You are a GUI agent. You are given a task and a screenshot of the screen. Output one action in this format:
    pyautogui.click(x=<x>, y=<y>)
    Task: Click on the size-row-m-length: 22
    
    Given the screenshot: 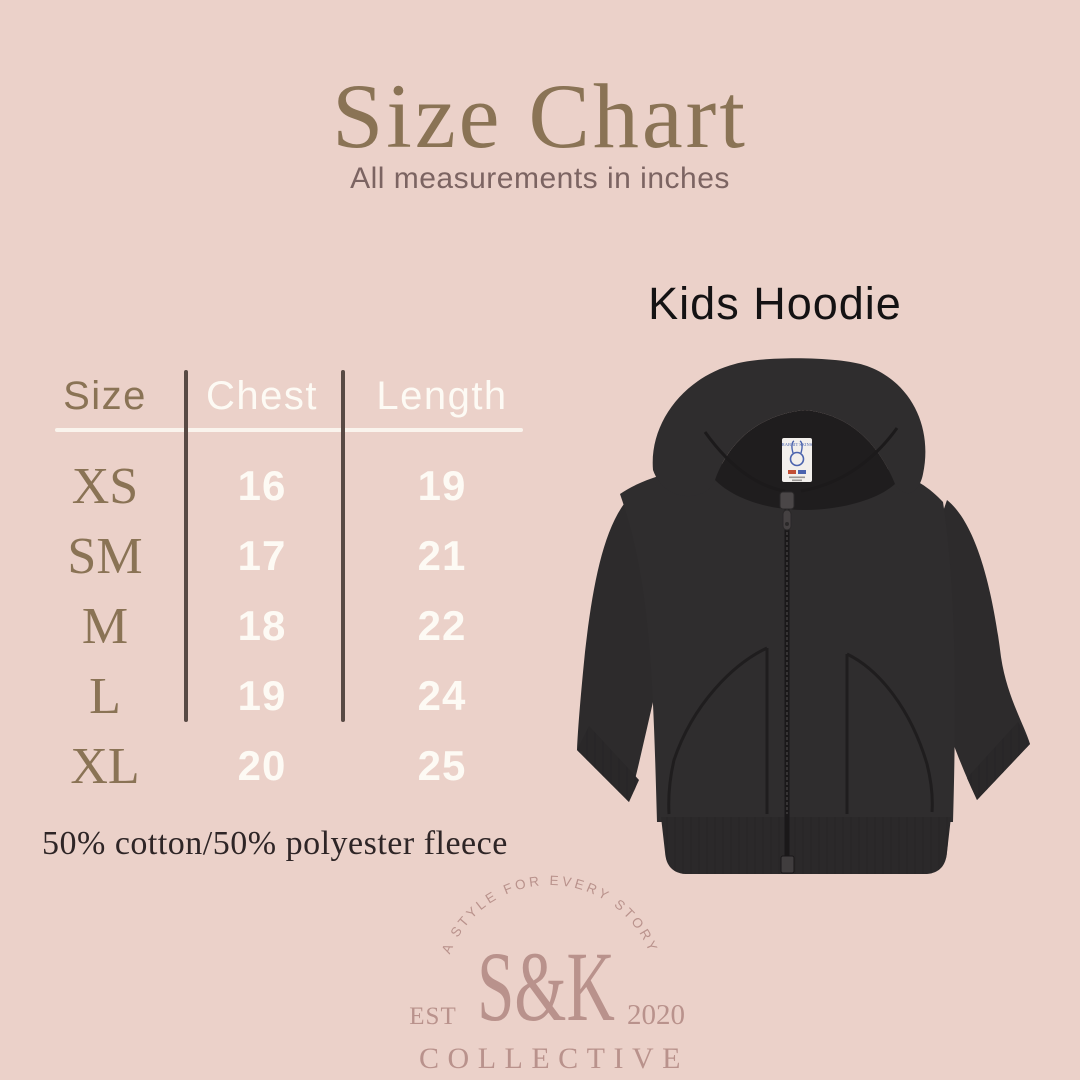 What is the action you would take?
    pyautogui.click(x=442, y=625)
    